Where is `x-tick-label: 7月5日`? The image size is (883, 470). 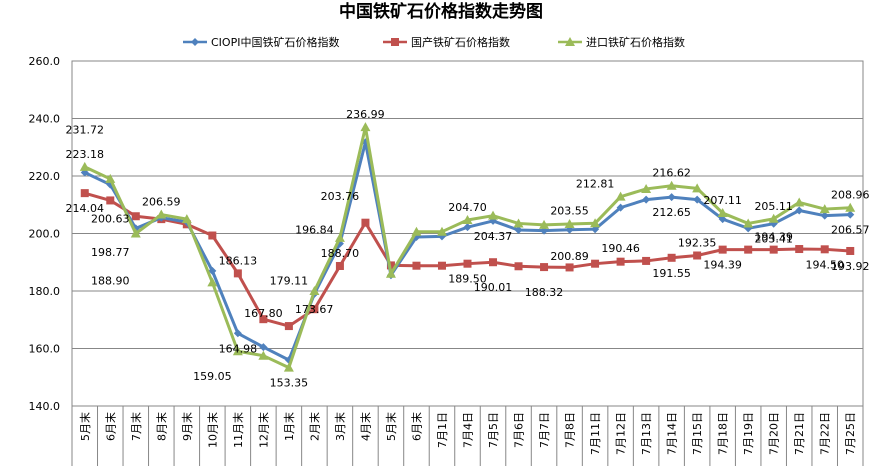 x-tick-label: 7月5日 is located at coordinates (493, 430).